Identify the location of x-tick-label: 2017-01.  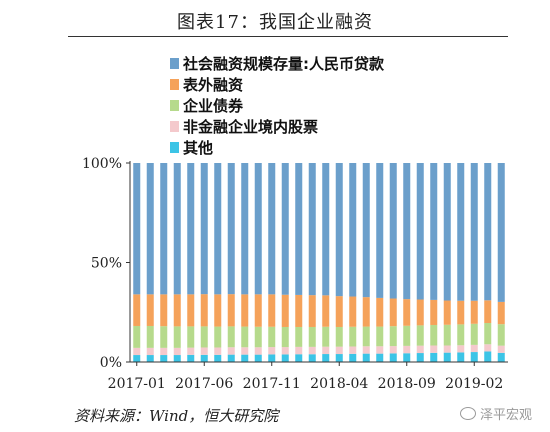
(137, 384).